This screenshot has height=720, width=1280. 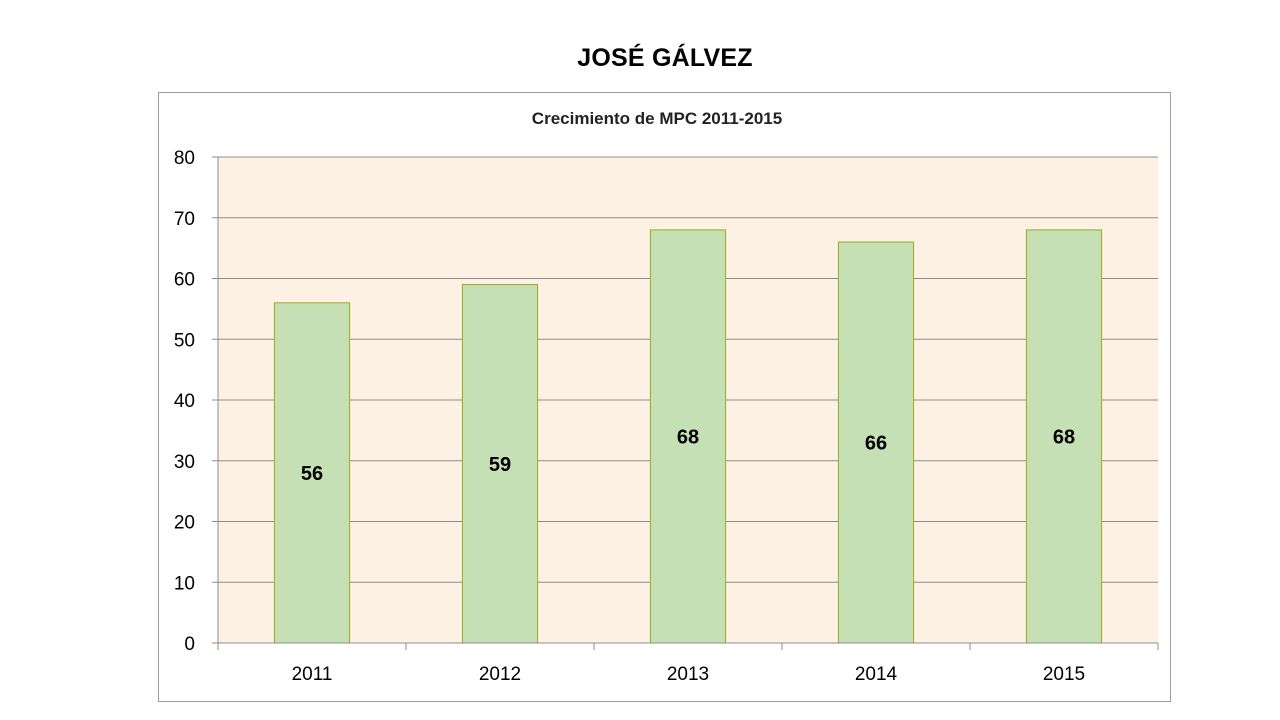 I want to click on y-tick-label: 50, so click(x=184, y=340).